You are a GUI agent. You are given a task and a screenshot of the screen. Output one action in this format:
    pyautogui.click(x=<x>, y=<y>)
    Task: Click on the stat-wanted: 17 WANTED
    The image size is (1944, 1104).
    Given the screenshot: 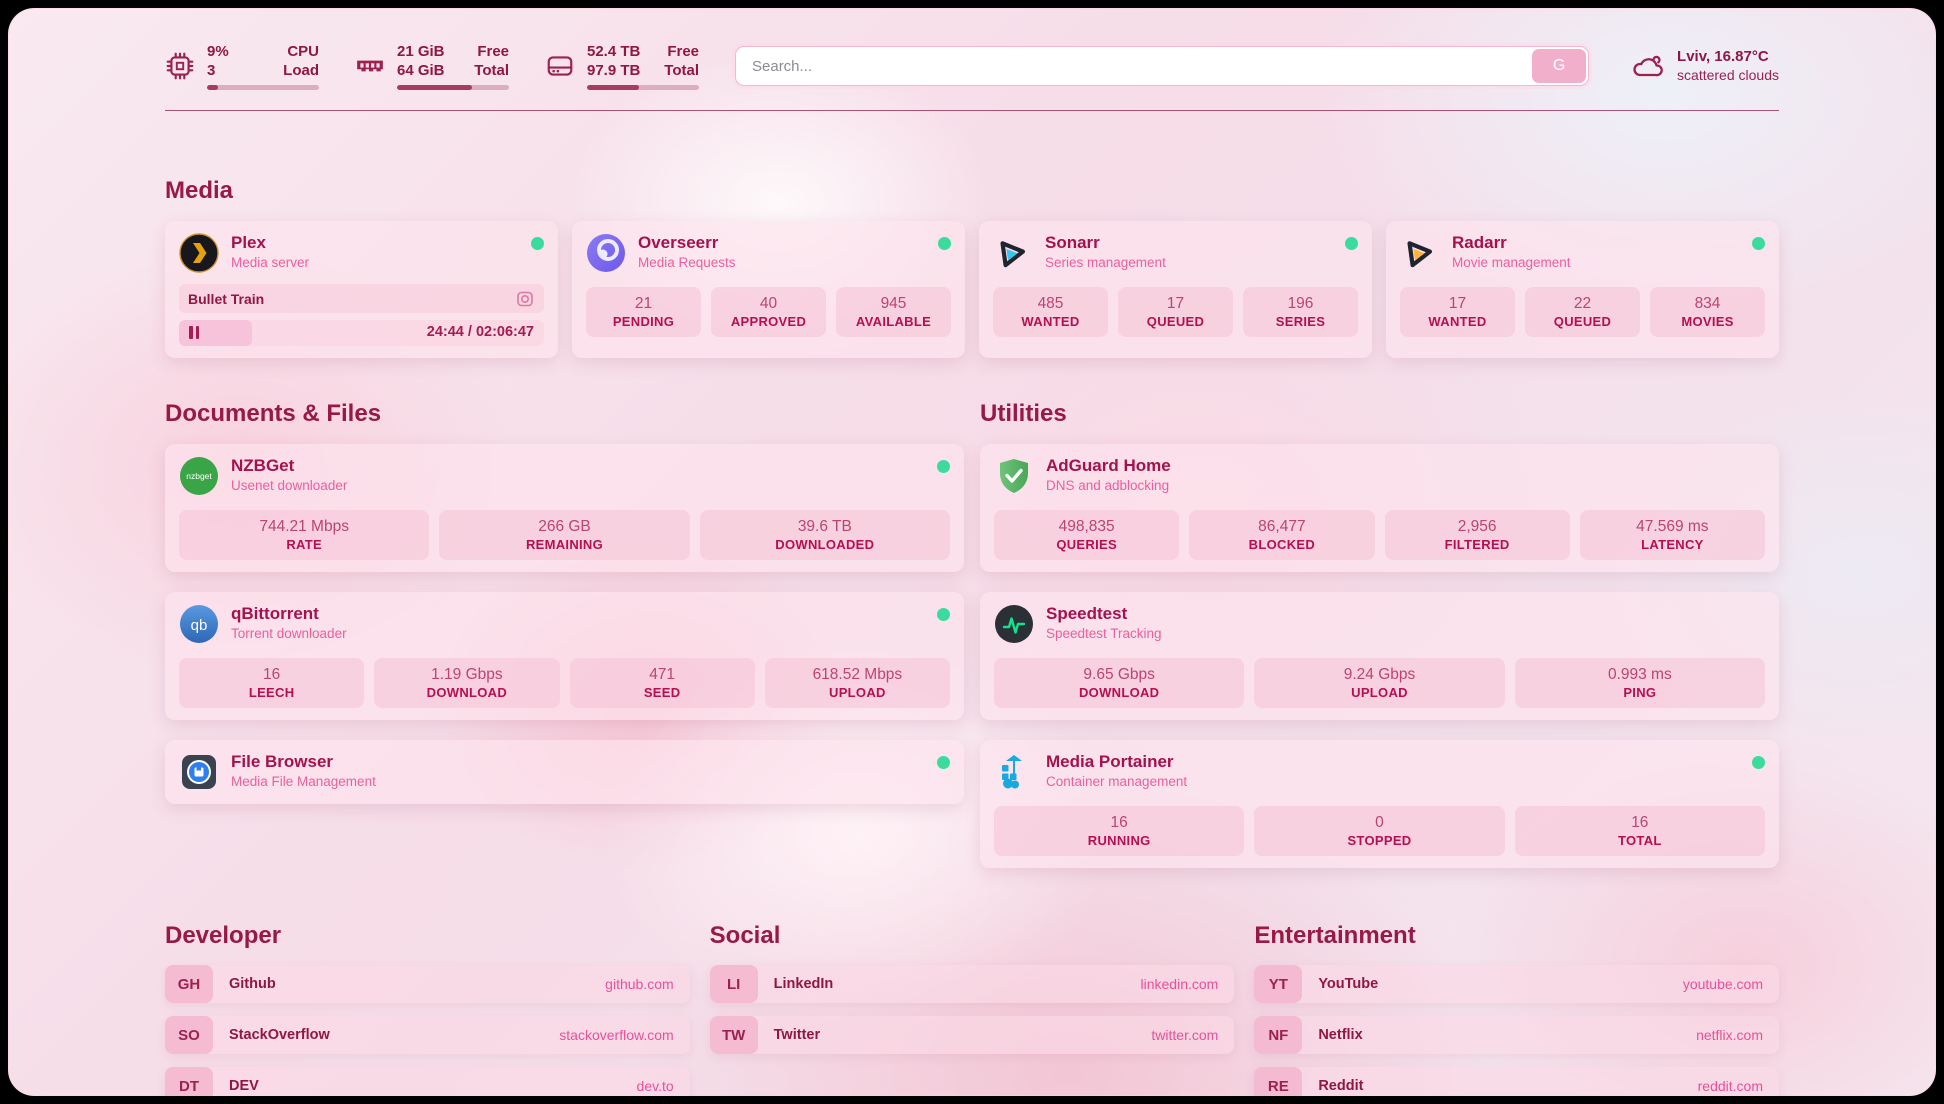 What is the action you would take?
    pyautogui.click(x=1457, y=312)
    